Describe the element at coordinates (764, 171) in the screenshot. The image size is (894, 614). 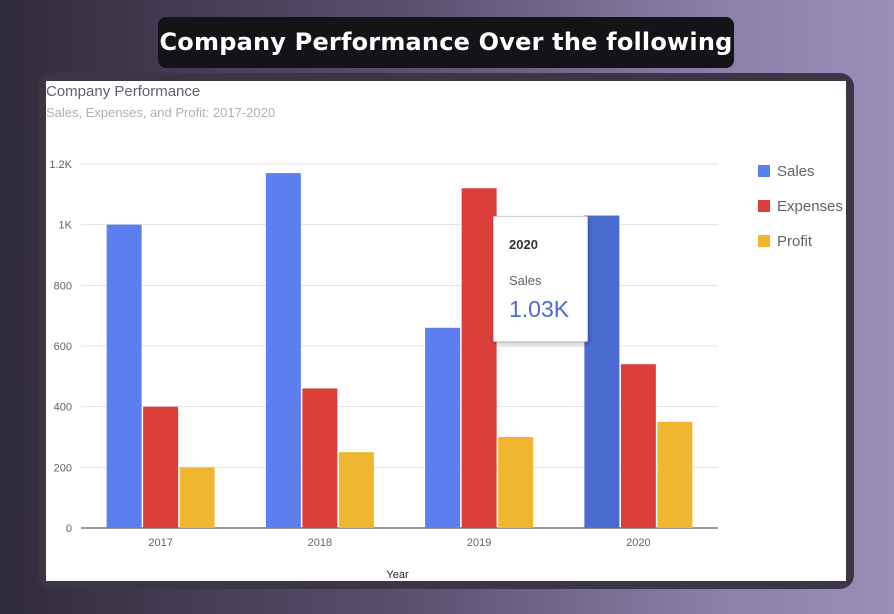
I see `legend-swatch-sales` at that location.